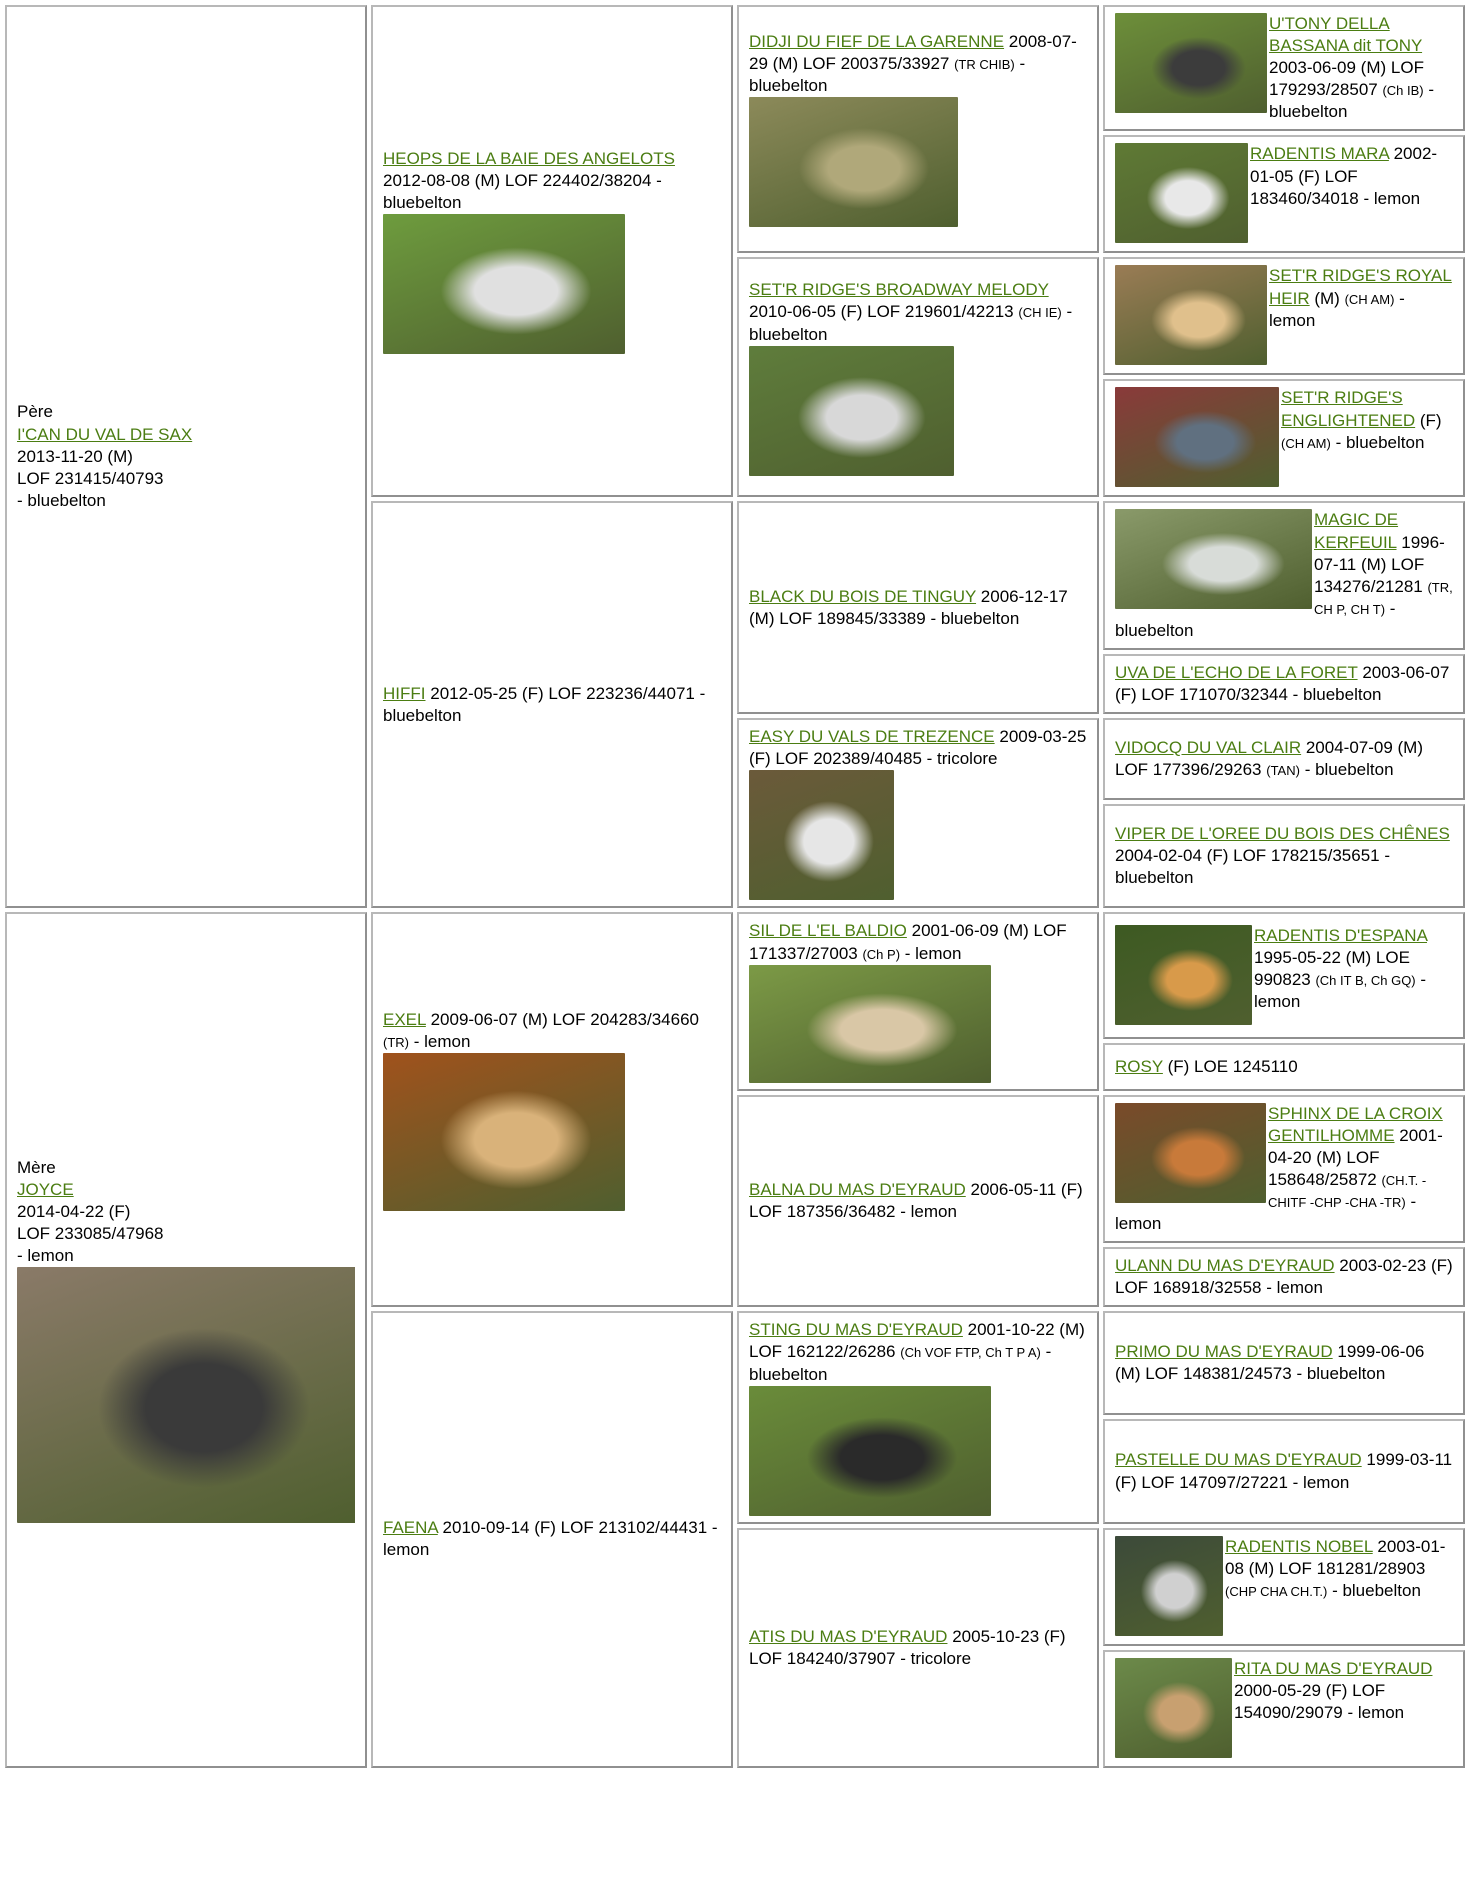 Image resolution: width=1472 pixels, height=1894 pixels. Describe the element at coordinates (1284, 1471) in the screenshot. I see `dog-details: 1999-03-11 (F) LOF 147097/27221 - lemon` at that location.